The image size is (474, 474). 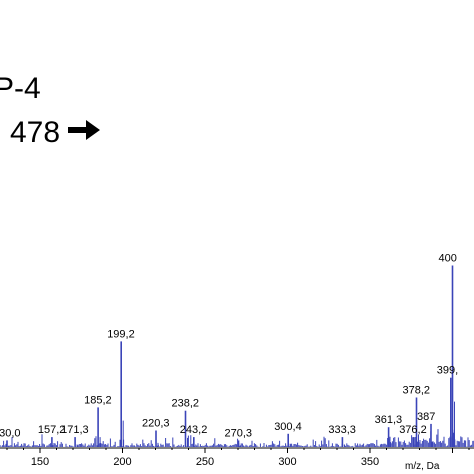 What do you see at coordinates (122, 462) in the screenshot?
I see `x-tick-label: 200` at bounding box center [122, 462].